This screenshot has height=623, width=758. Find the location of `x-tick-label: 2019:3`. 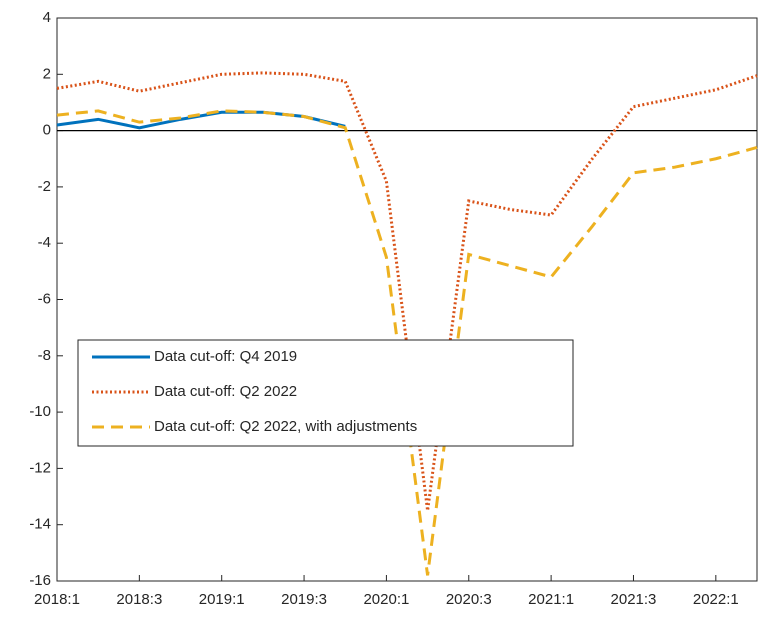

x-tick-label: 2019:3 is located at coordinates (304, 599).